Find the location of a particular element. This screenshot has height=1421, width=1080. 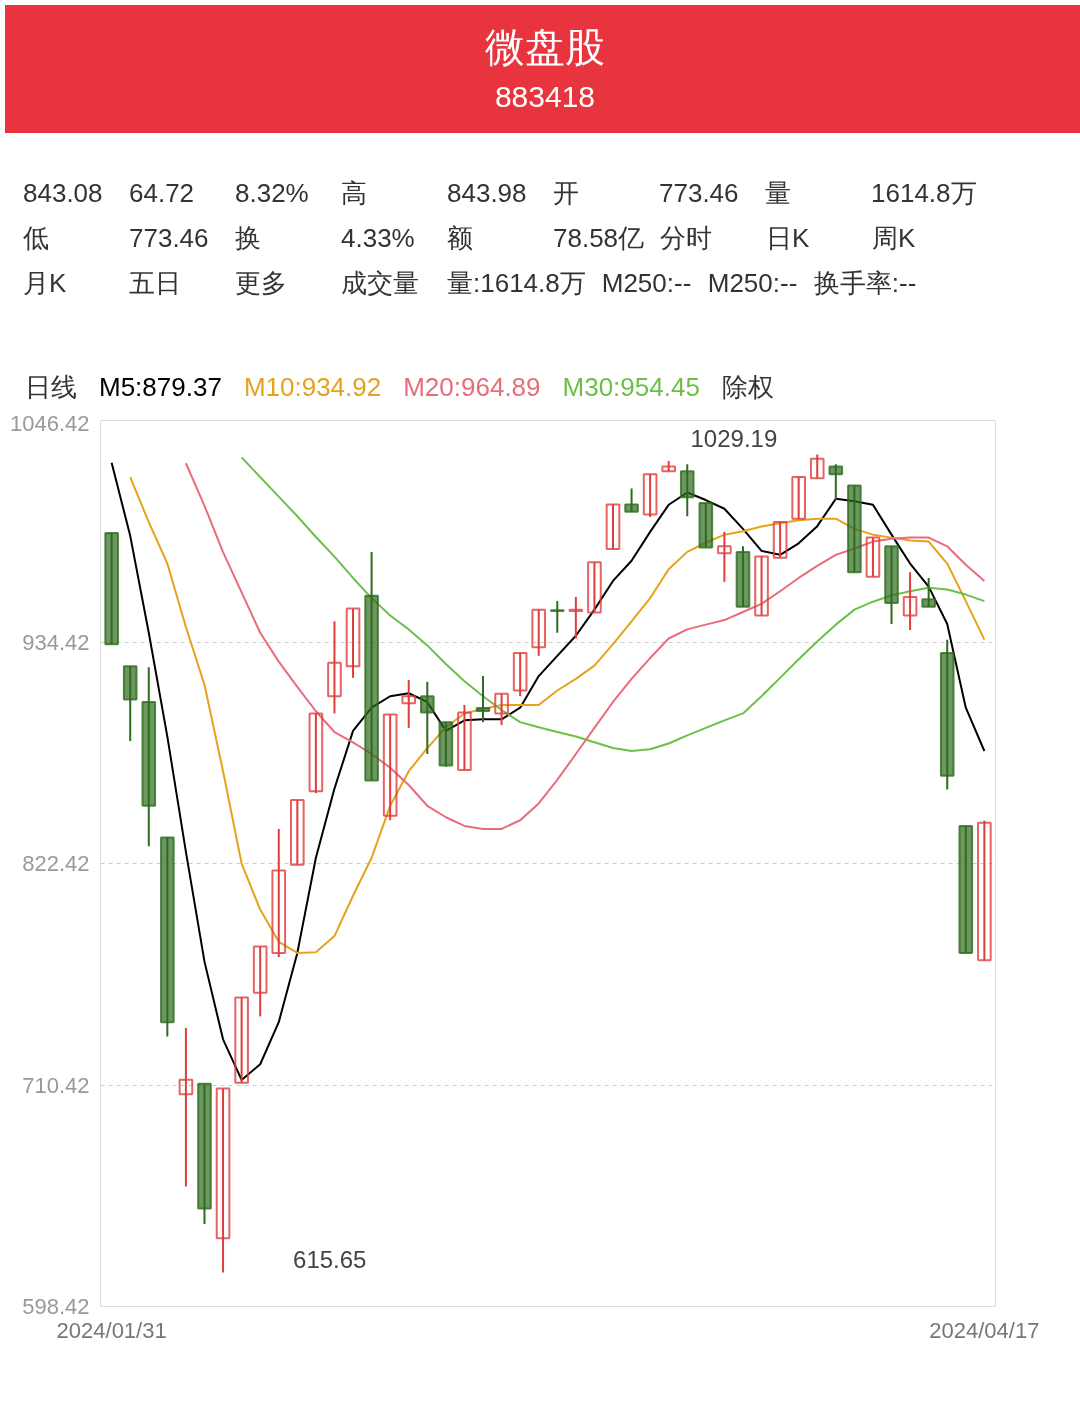

text: M20:964.89 is located at coordinates (472, 387).